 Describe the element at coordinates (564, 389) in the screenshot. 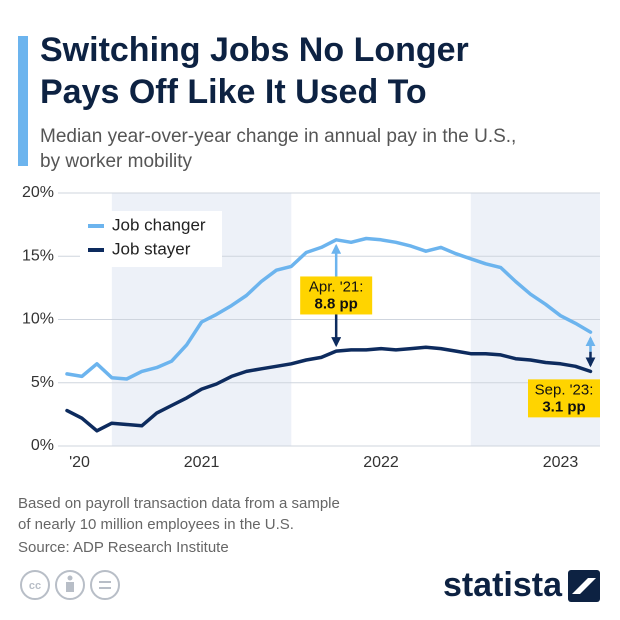

I see `annotation-label: Sep. '23:` at that location.